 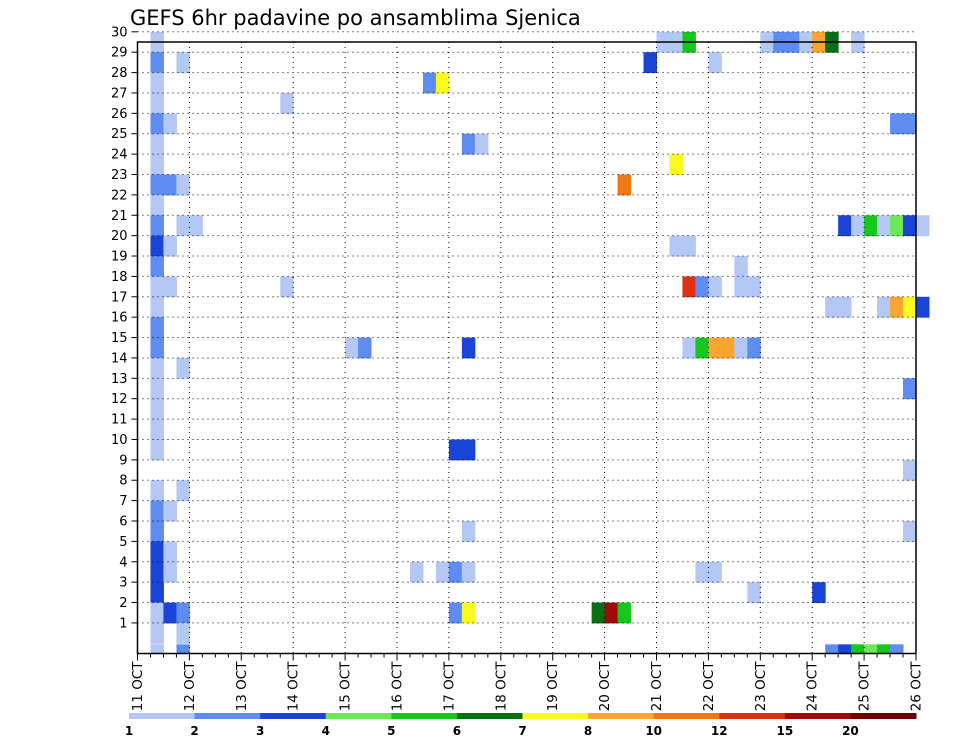 I want to click on y-tick-label: 12, so click(x=119, y=399).